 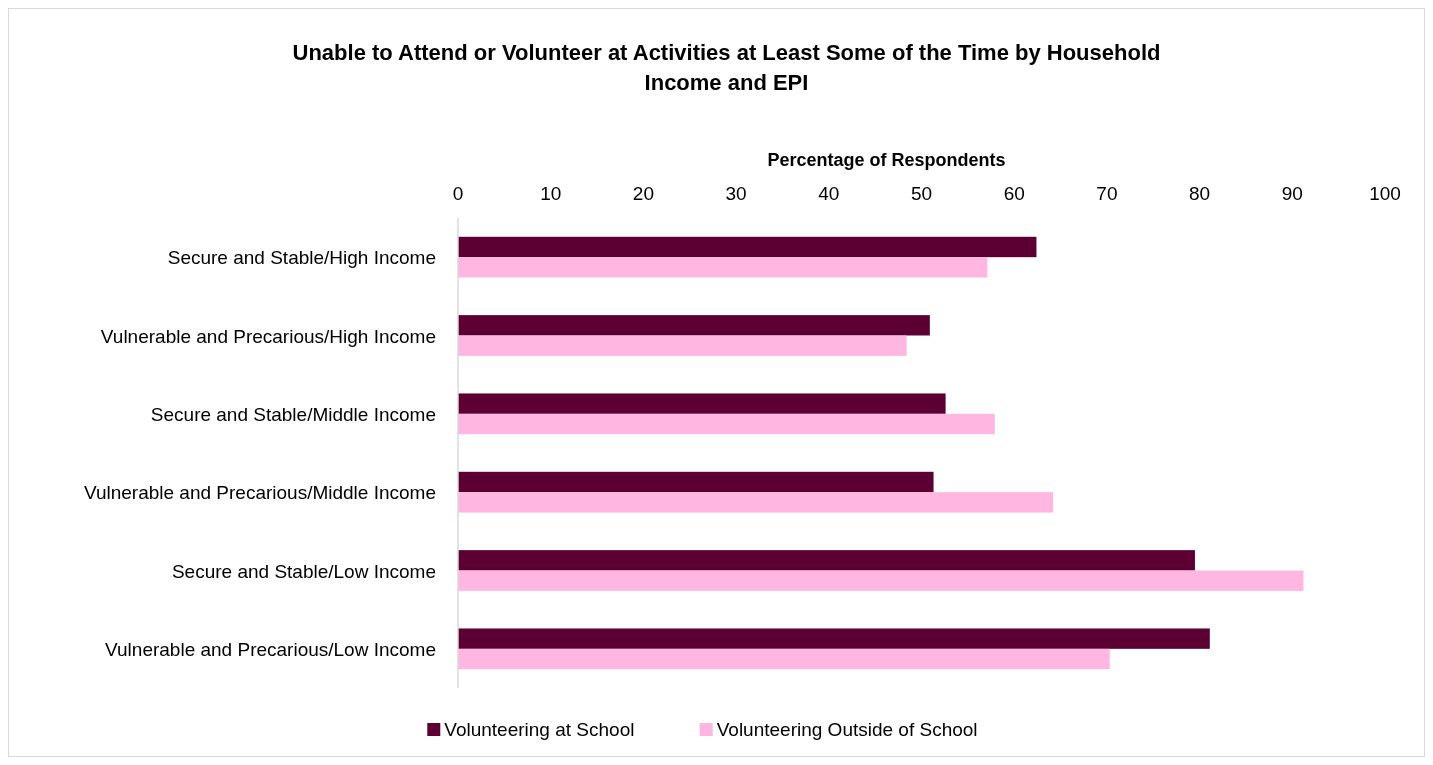 I want to click on y-tick-label: Secure and Stable/Low Income, so click(x=303, y=571).